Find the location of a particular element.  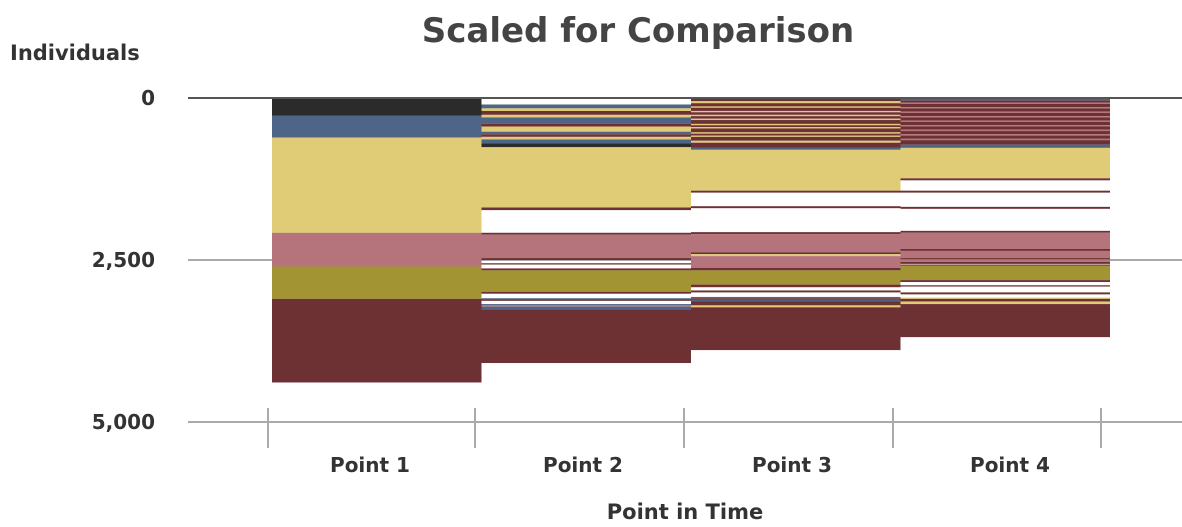

y-axis-title: Individuals is located at coordinates (75, 53).